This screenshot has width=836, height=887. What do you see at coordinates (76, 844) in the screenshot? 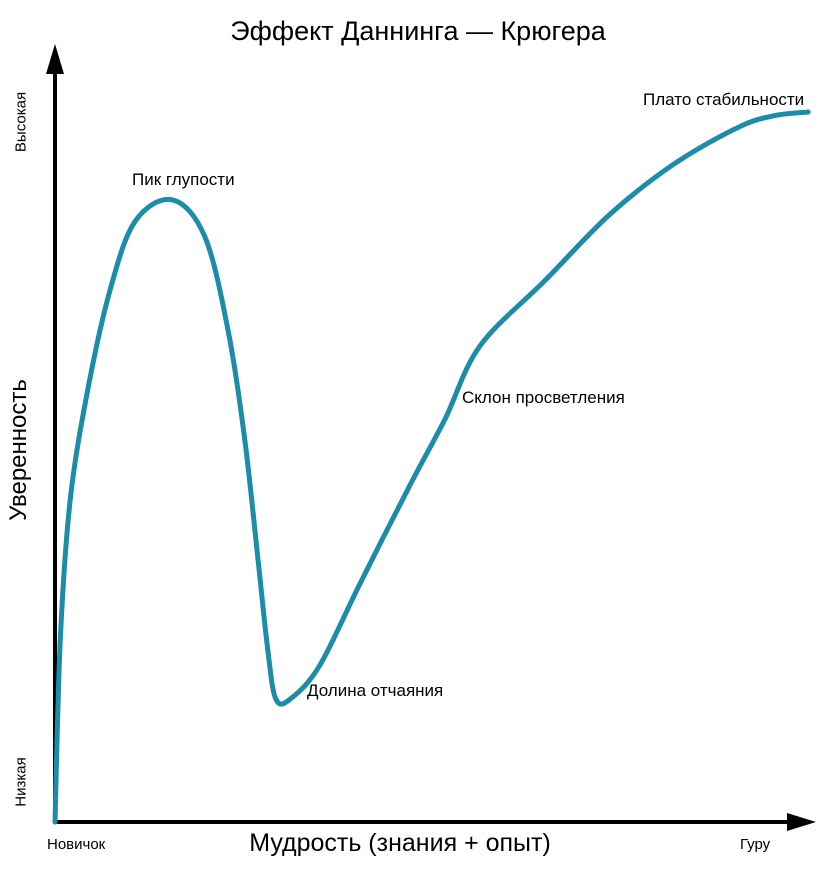
I see `x-axis-novice-label: Новичок` at bounding box center [76, 844].